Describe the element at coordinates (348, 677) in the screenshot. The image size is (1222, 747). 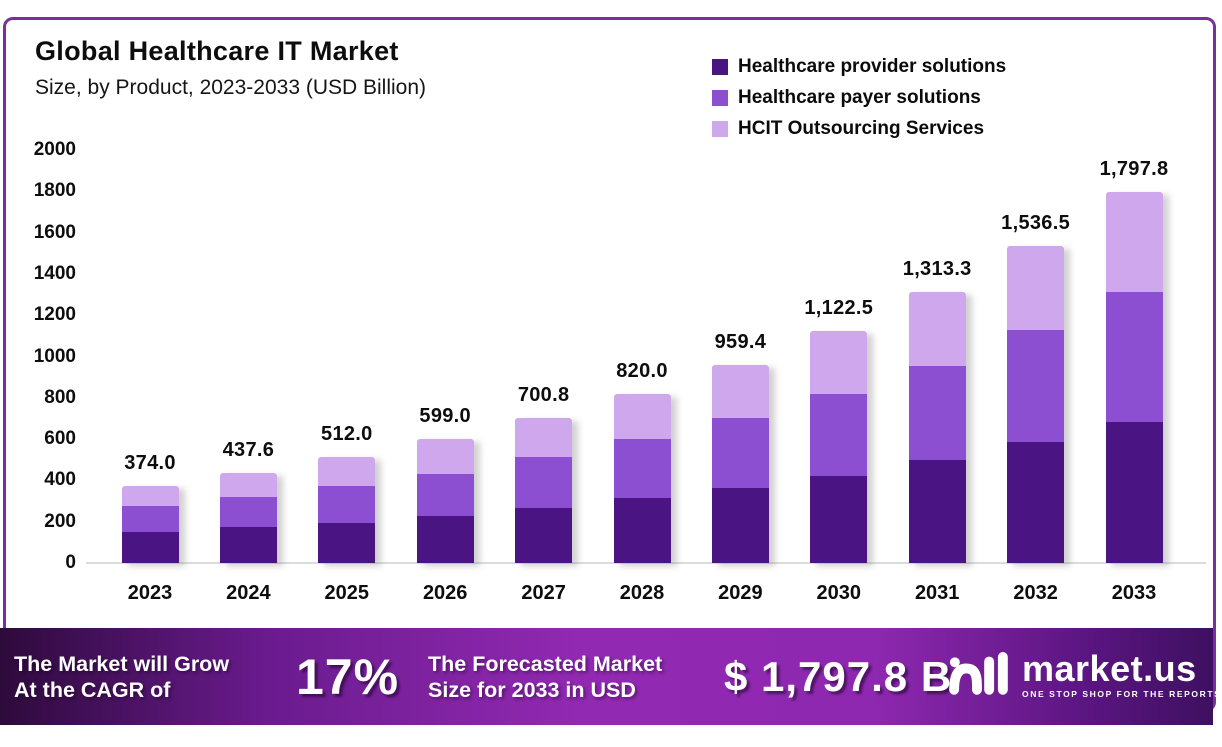
I see `cagr-value: 17%` at that location.